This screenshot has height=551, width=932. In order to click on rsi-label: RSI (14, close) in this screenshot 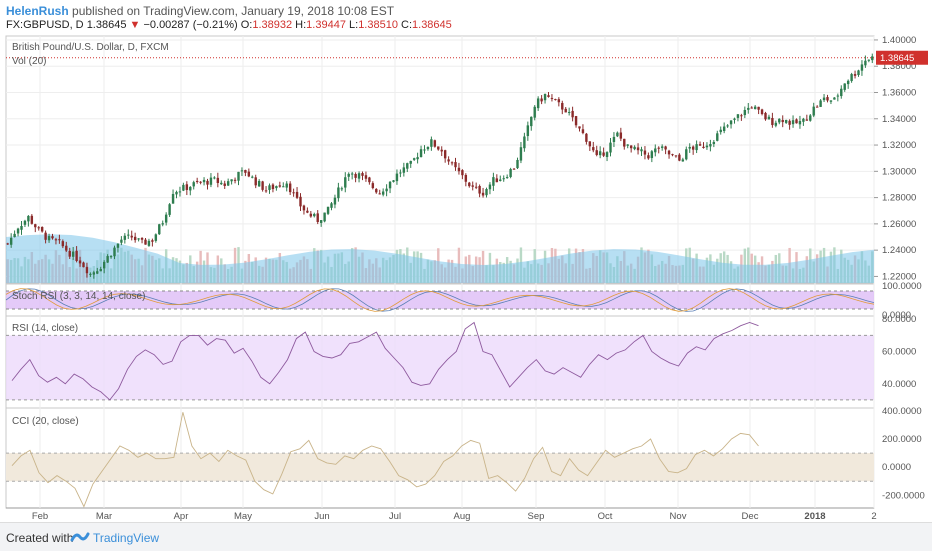, I will do `click(45, 328)`.